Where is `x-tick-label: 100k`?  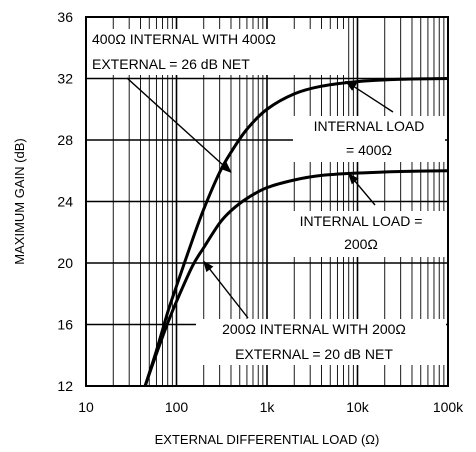
x-tick-label: 100k is located at coordinates (448, 407).